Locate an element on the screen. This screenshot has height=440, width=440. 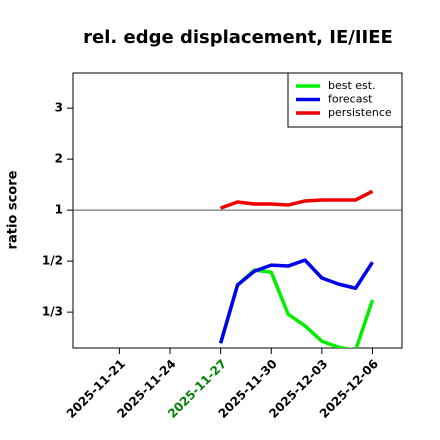
y-tick-label: 3 is located at coordinates (59, 108).